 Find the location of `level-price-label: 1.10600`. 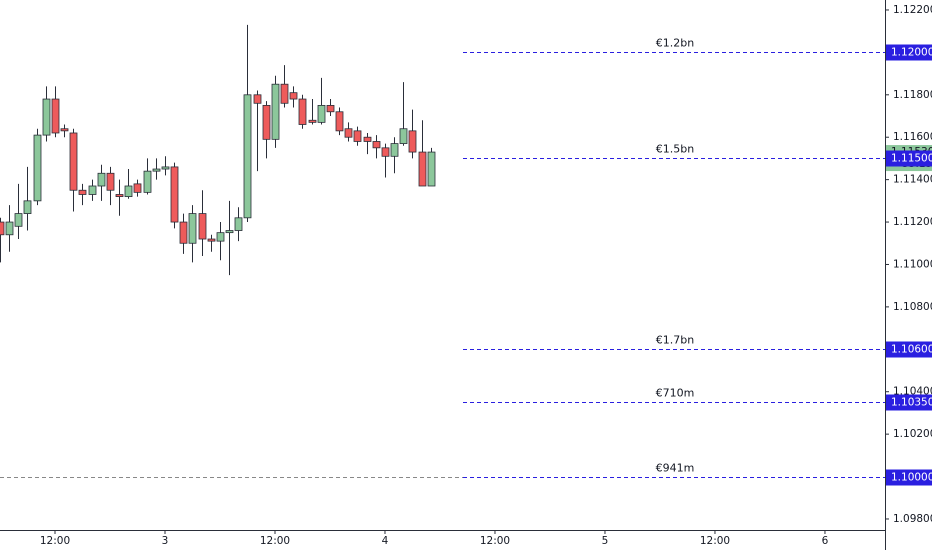

level-price-label: 1.10600 is located at coordinates (911, 350).